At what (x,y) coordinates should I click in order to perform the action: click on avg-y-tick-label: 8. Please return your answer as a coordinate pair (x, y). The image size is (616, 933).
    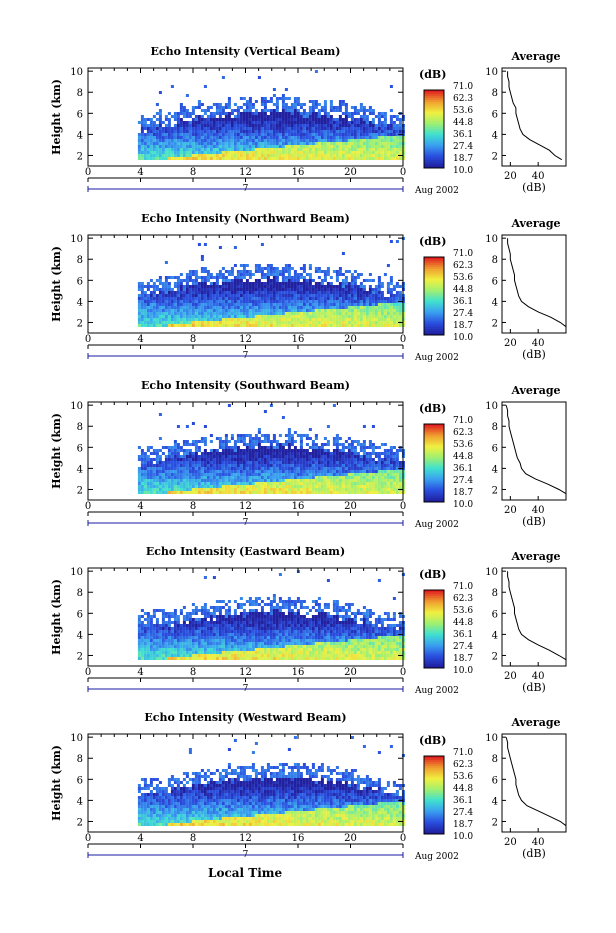
    Looking at the image, I should click on (495, 427).